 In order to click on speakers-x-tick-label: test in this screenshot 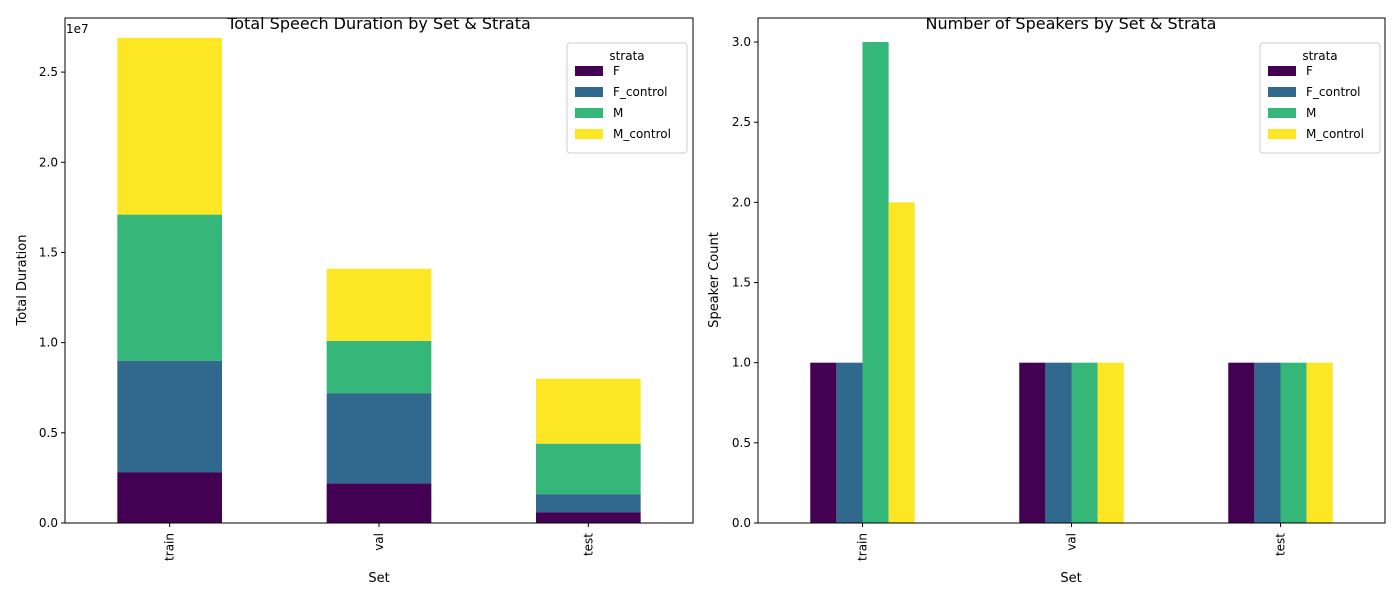, I will do `click(1281, 544)`.